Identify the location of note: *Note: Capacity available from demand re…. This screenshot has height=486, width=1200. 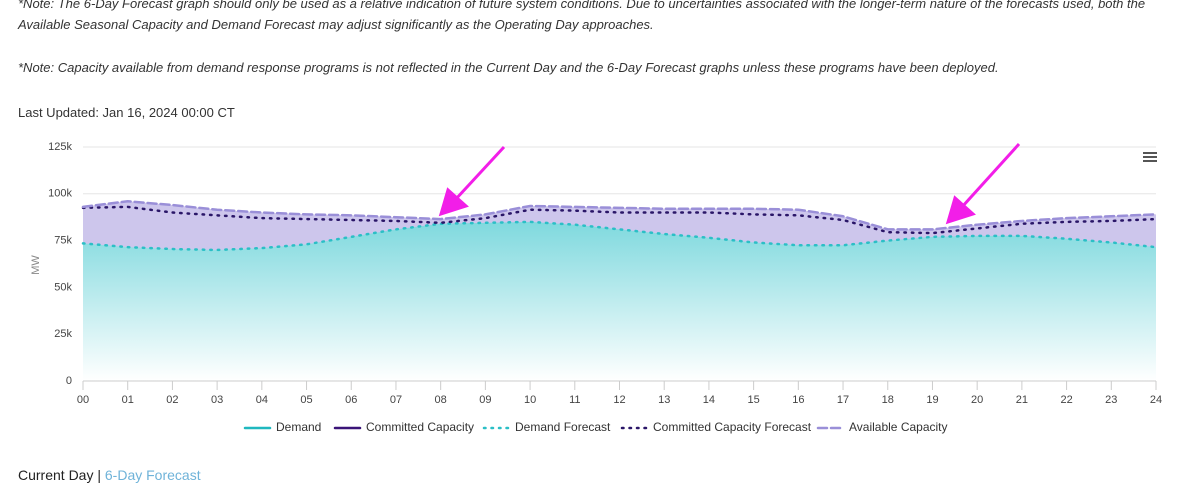
(508, 67).